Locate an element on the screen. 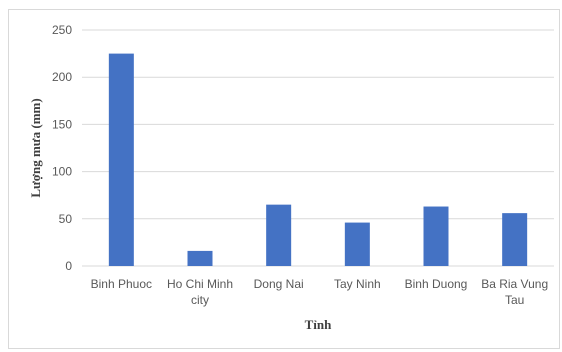  y-tick-label: 100 is located at coordinates (62, 172).